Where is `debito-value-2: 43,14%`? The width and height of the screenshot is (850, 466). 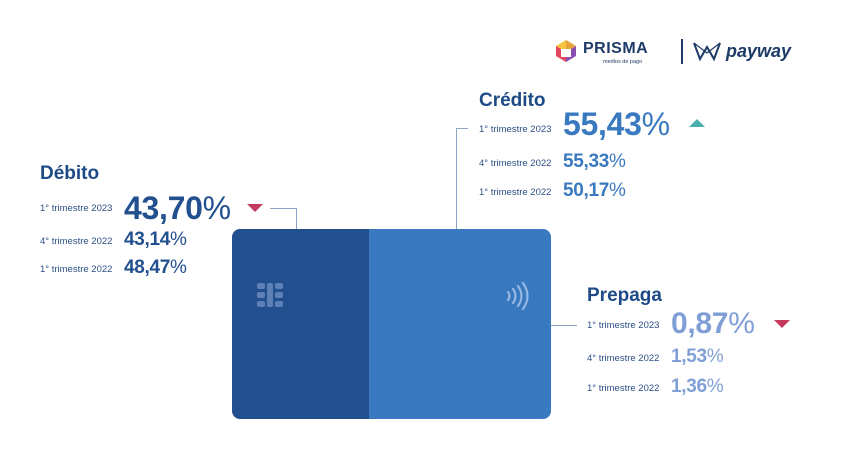 debito-value-2: 43,14% is located at coordinates (155, 240).